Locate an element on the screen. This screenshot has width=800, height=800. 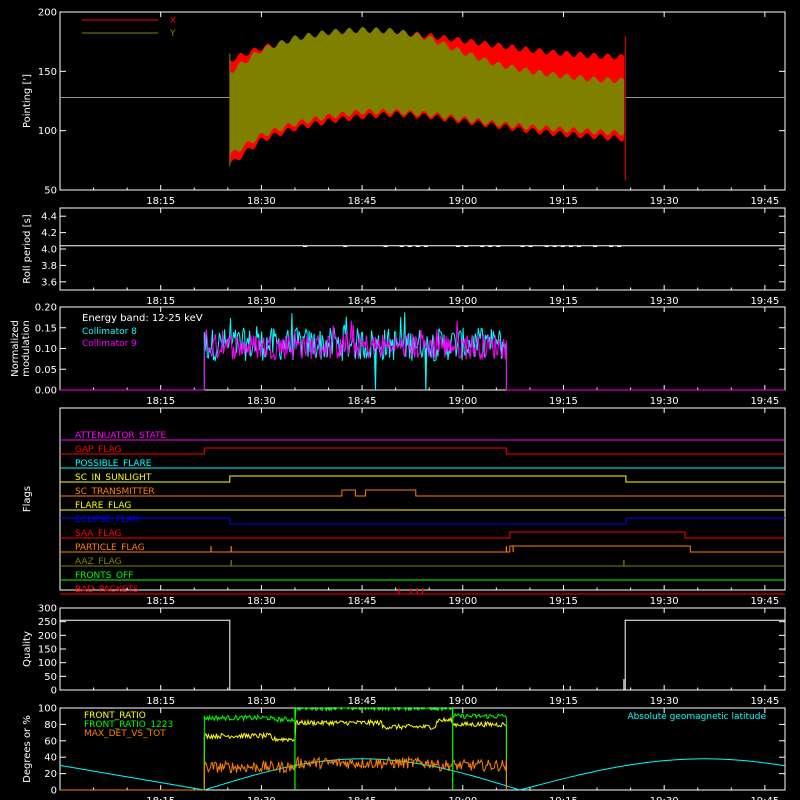
roll-frame is located at coordinates (422, 249).